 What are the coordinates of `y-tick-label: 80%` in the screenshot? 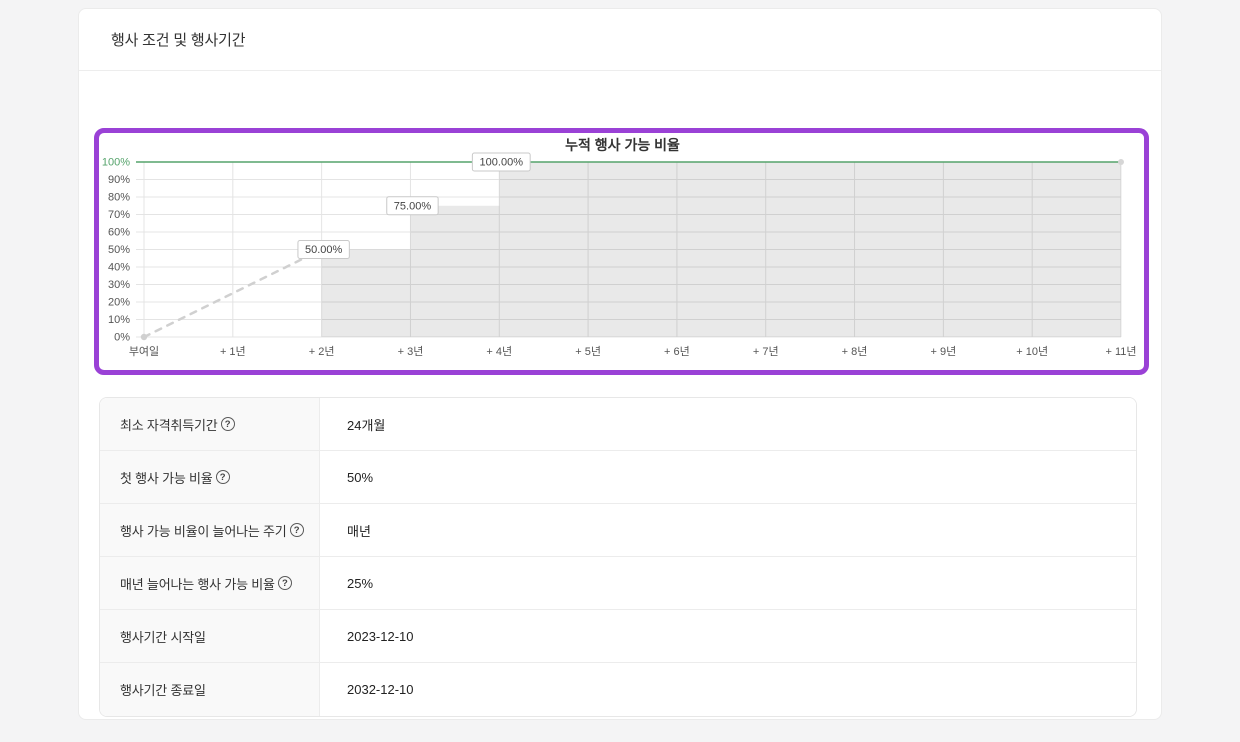 It's located at (119, 198).